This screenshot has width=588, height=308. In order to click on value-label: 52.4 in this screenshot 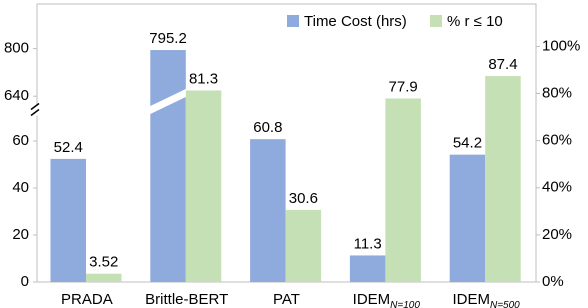, I will do `click(68, 147)`.